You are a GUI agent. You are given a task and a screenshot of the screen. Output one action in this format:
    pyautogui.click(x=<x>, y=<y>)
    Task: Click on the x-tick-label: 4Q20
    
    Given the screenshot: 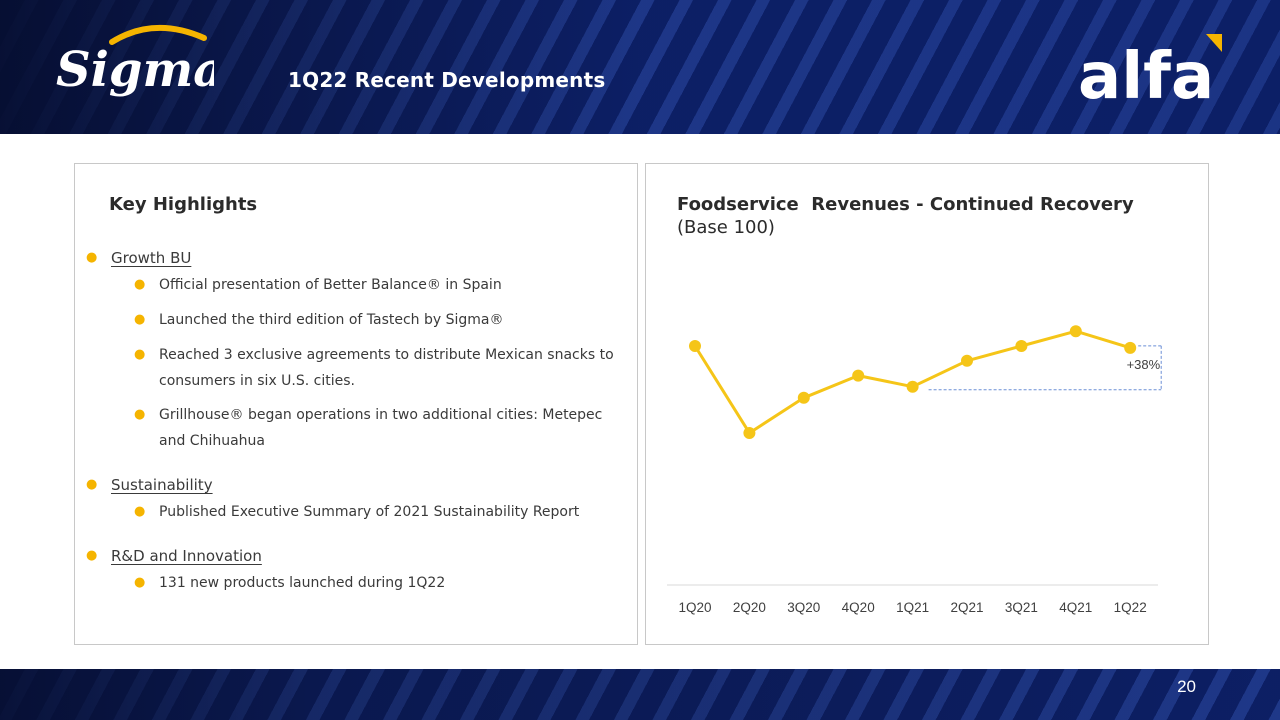 What is the action you would take?
    pyautogui.click(x=858, y=607)
    